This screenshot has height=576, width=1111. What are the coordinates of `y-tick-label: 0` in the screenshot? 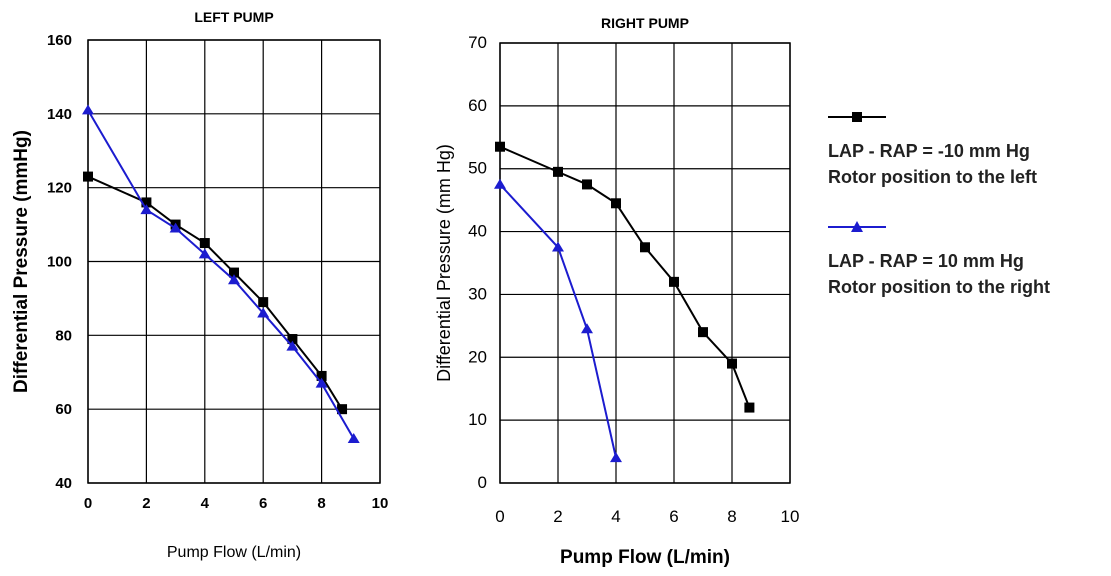 It's located at (482, 482).